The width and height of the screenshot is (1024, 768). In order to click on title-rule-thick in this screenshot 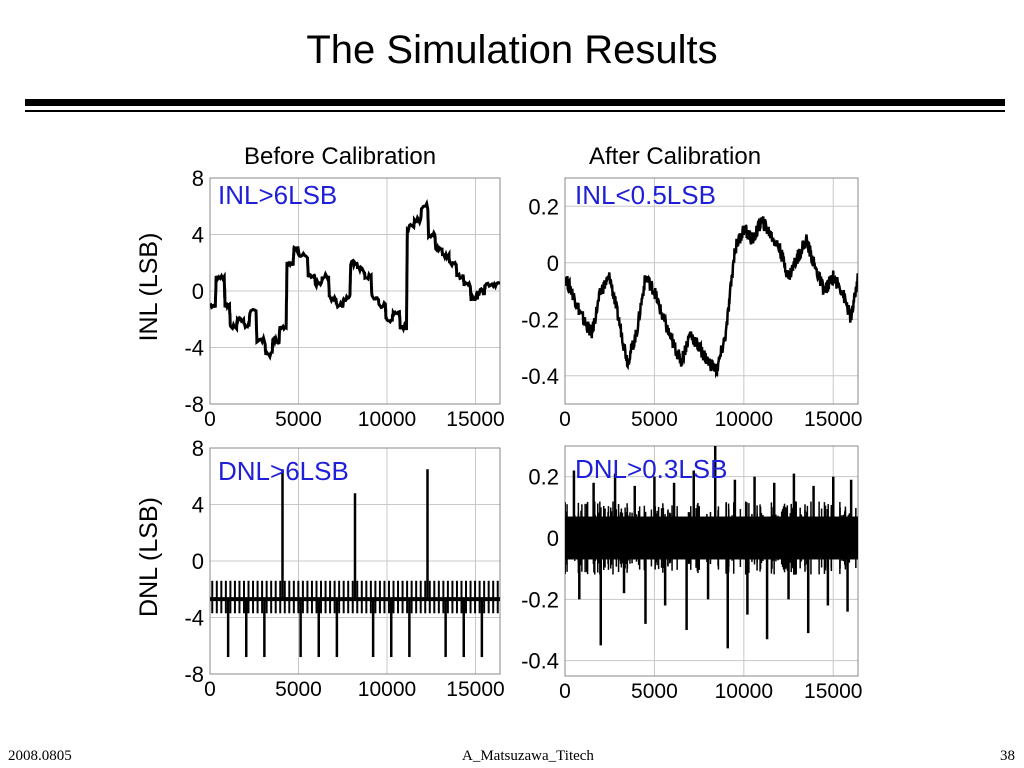, I will do `click(515, 102)`.